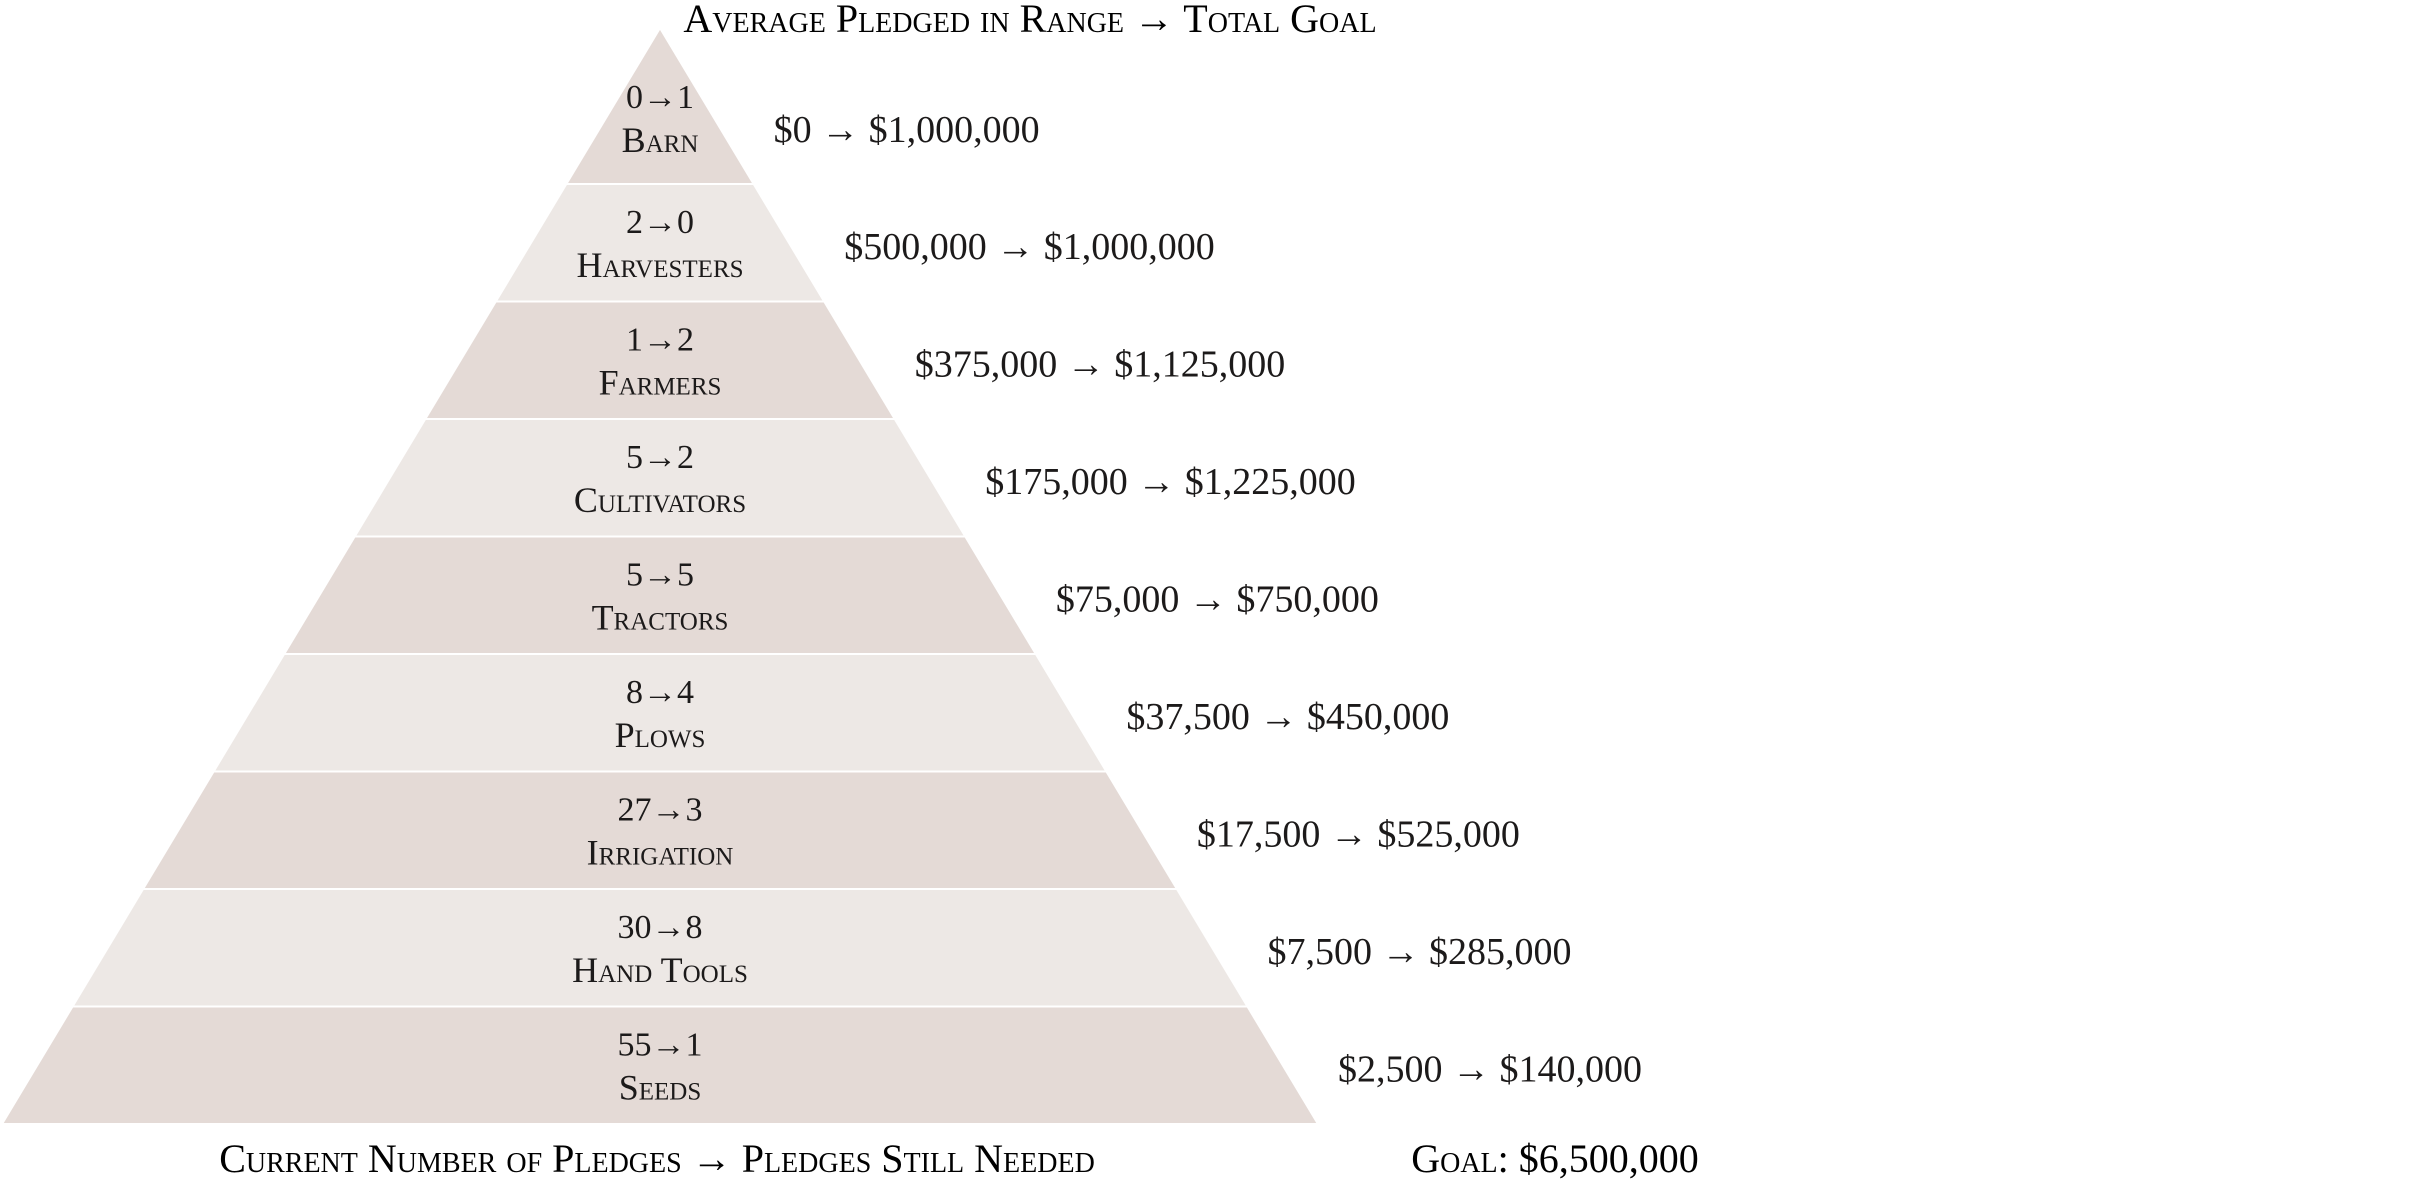  I want to click on tier-range: $75,000 → $750,000, so click(1217, 599).